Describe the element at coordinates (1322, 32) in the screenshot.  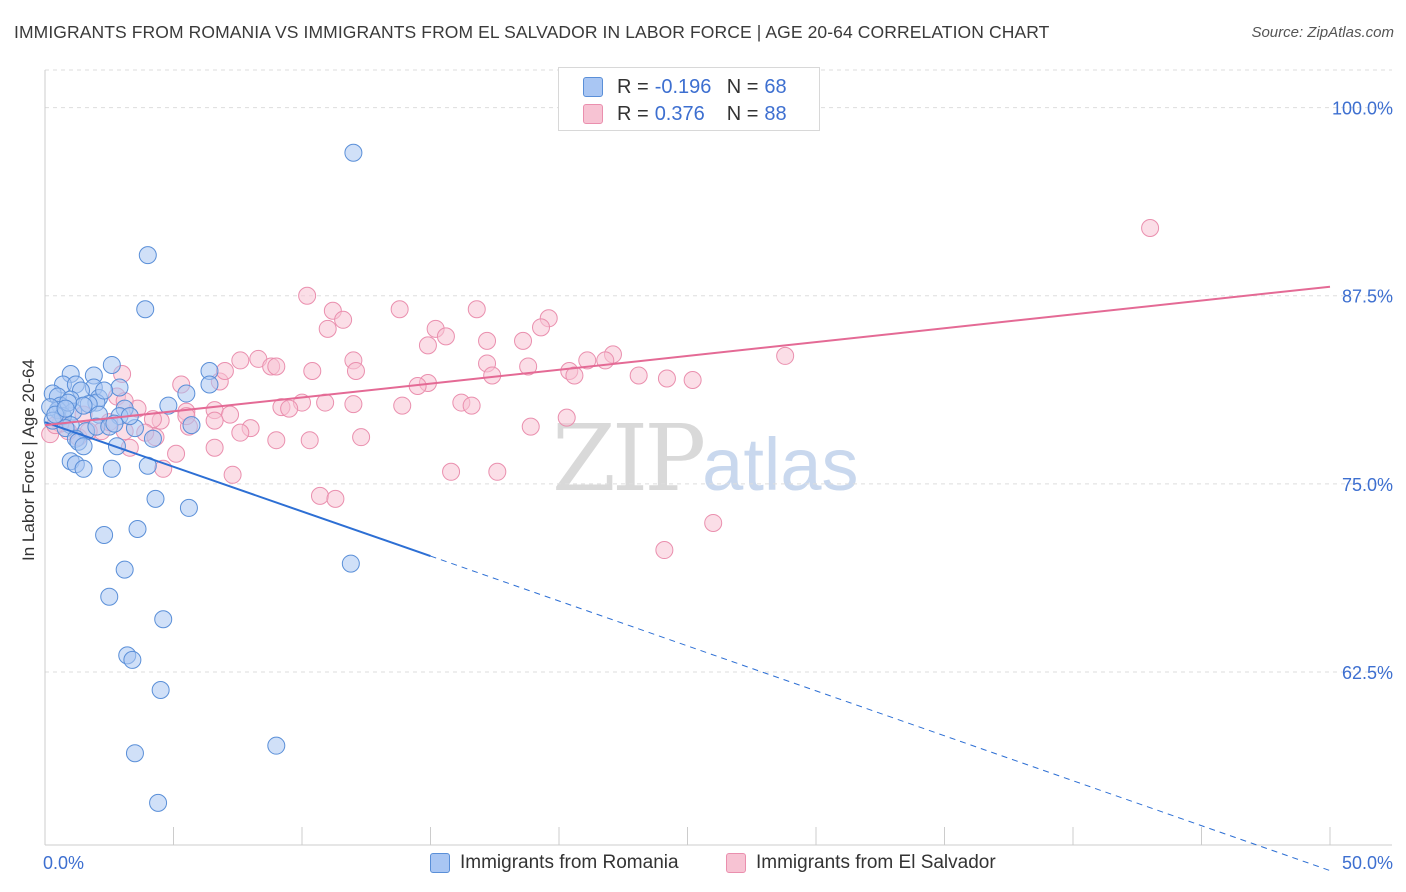
I see `source-note: Source: ZipAtlas.com` at that location.